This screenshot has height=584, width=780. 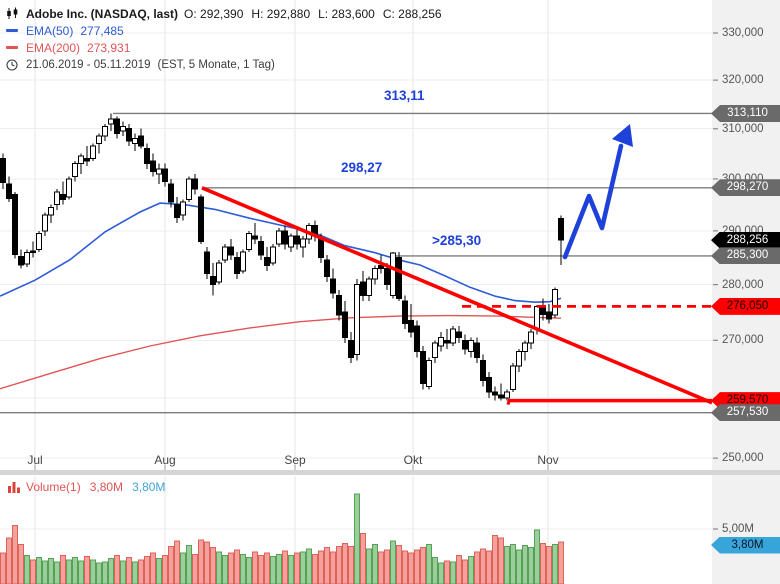 What do you see at coordinates (404, 95) in the screenshot?
I see `annotation-resistance-313: 313,11` at bounding box center [404, 95].